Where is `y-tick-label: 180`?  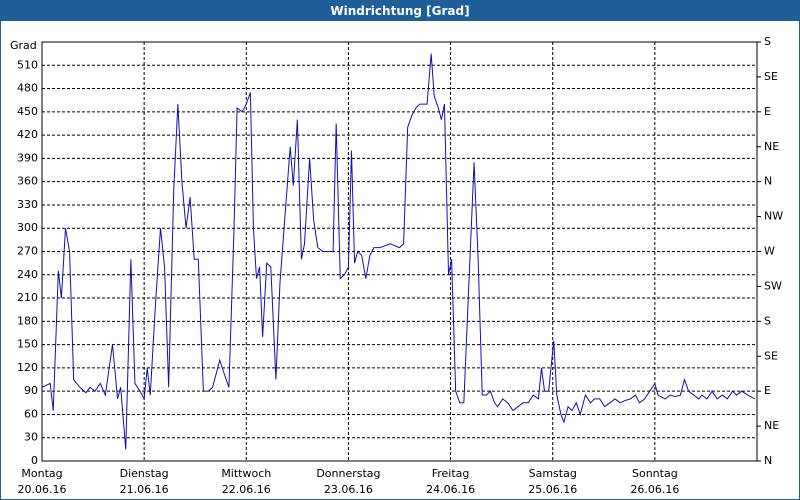 y-tick-label: 180 is located at coordinates (27, 320).